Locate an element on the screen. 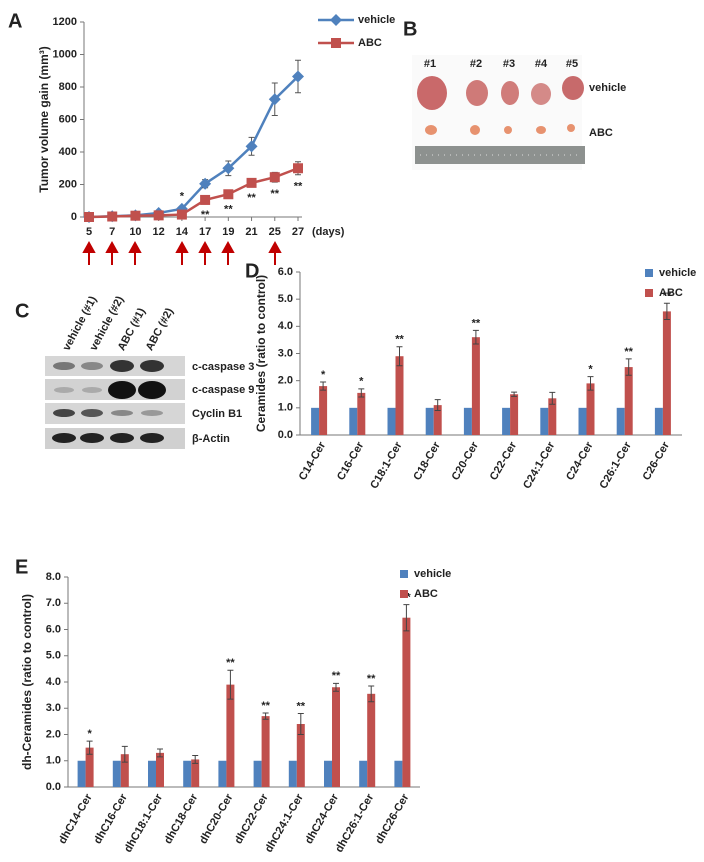  band-label: c-caspase 3 is located at coordinates (223, 367).